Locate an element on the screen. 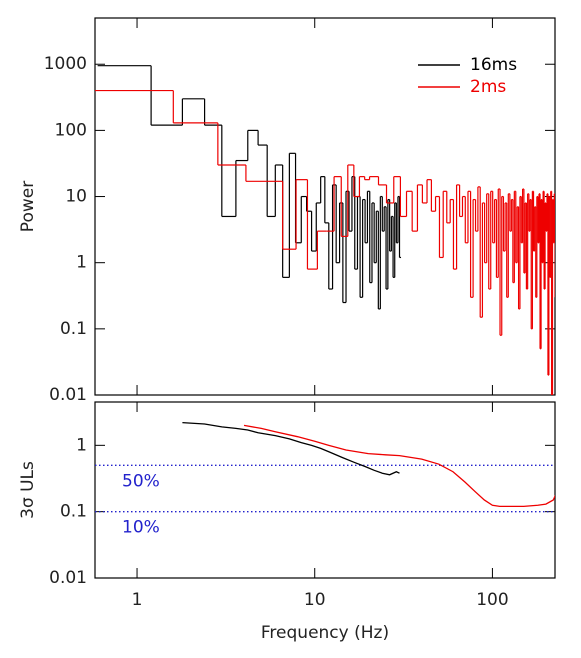 Image resolution: width=581 pixels, height=658 pixels. x-axis-label: Frequency (Hz) is located at coordinates (325, 633).